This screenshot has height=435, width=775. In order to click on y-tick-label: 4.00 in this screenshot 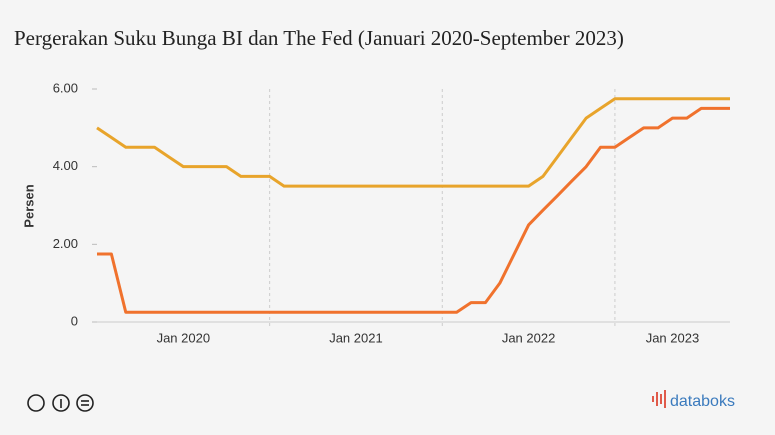, I will do `click(65, 165)`.